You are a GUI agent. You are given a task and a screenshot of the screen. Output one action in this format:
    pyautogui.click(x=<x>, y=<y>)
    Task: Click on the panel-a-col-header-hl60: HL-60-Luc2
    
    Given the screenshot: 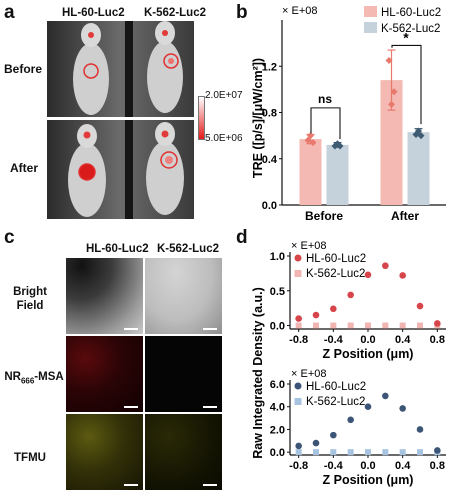 What is the action you would take?
    pyautogui.click(x=93, y=13)
    